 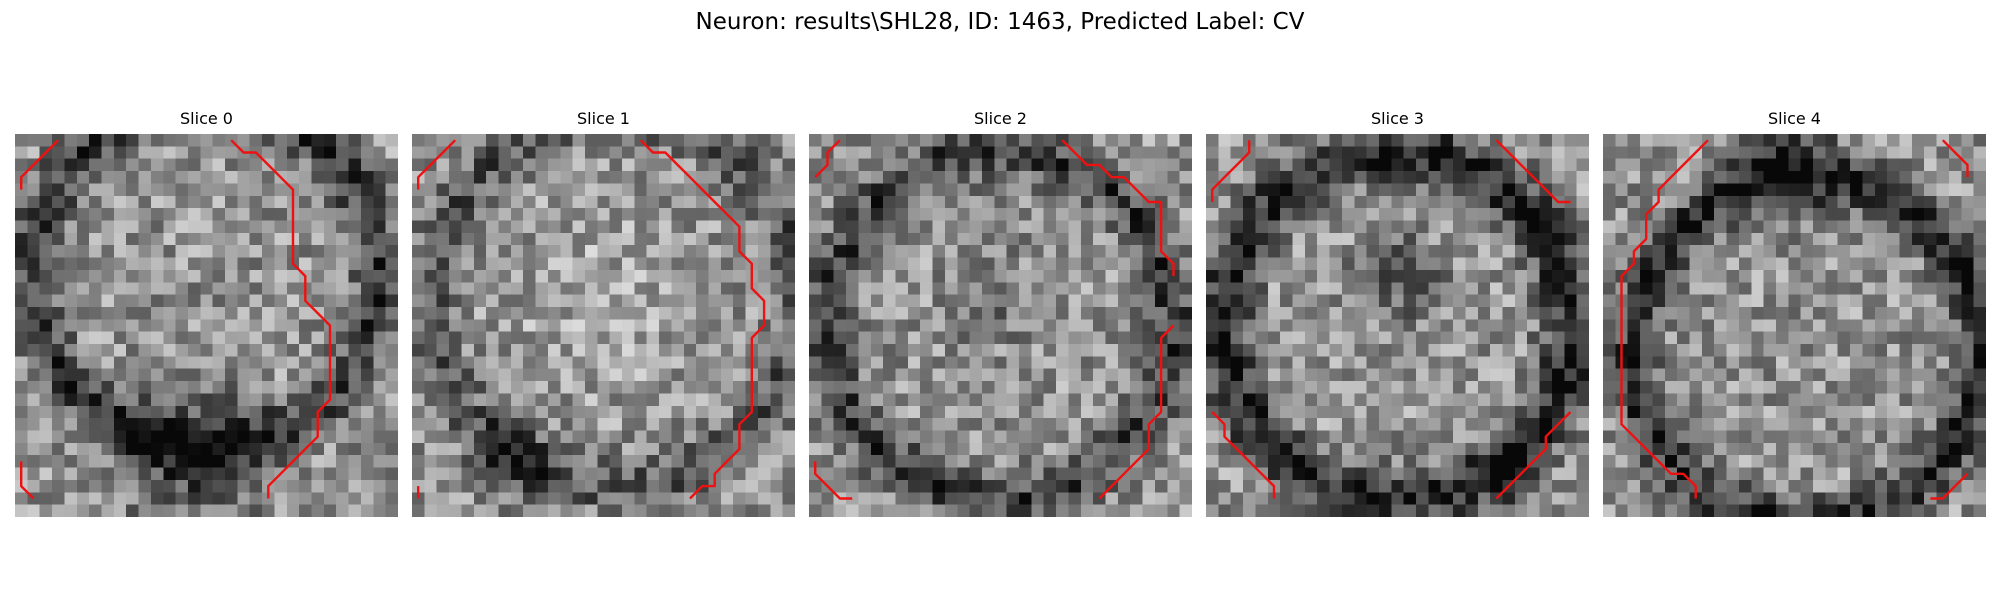 I want to click on slice-panel-2: Slice 2, so click(x=1000, y=314).